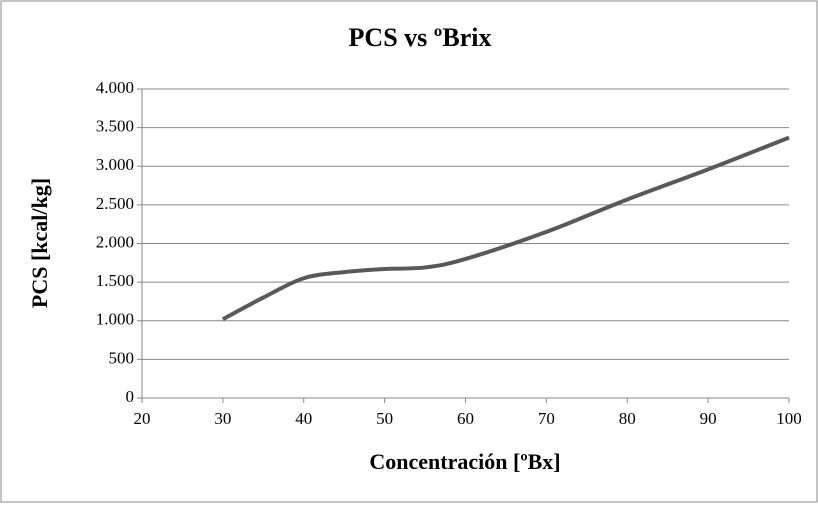  What do you see at coordinates (627, 418) in the screenshot?
I see `x-tick-label: 80` at bounding box center [627, 418].